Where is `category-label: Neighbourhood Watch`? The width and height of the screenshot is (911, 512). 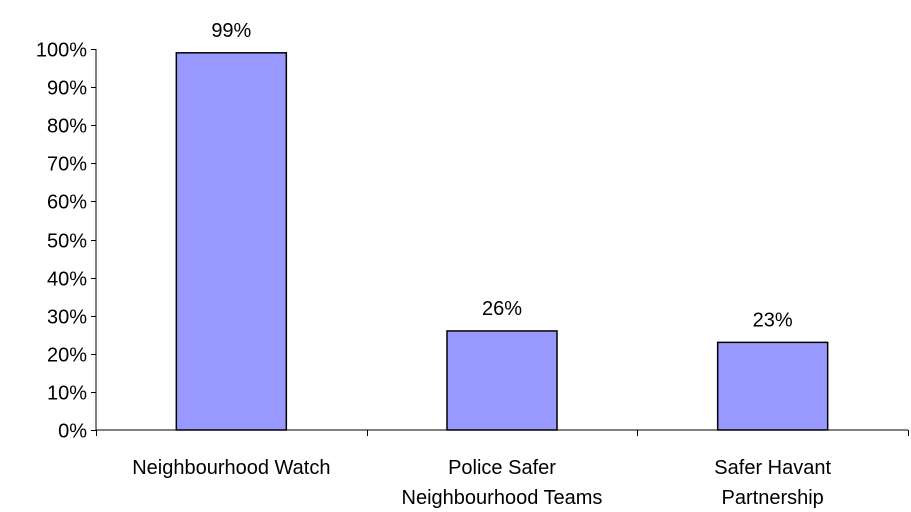
category-label: Neighbourhood Watch is located at coordinates (231, 468).